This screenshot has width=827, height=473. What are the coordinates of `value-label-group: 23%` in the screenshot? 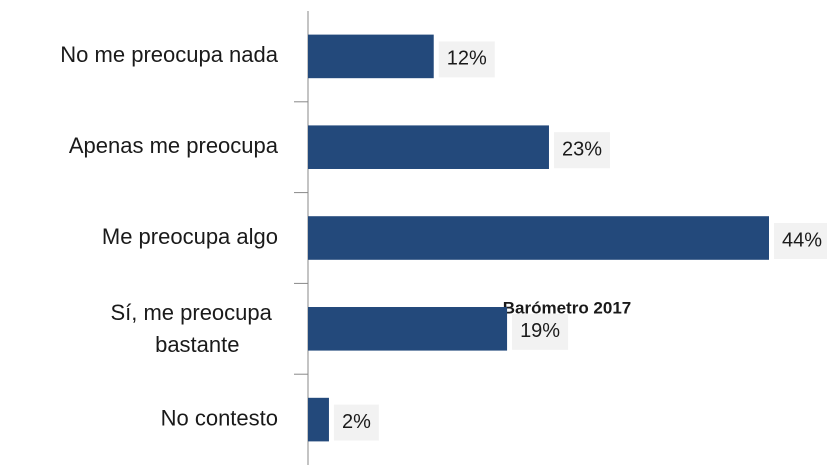 It's located at (582, 150).